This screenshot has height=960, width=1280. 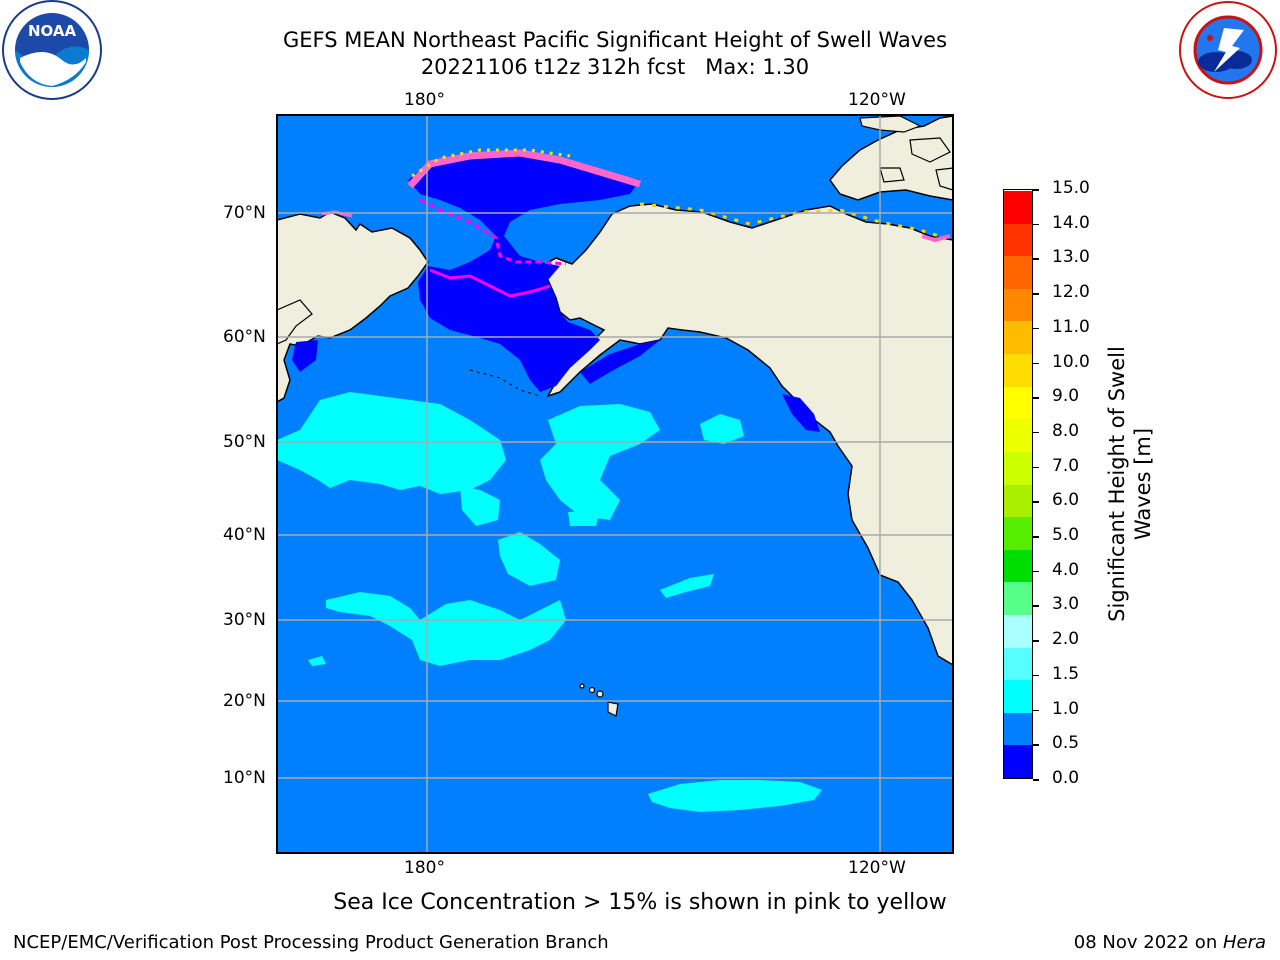 What do you see at coordinates (1066, 430) in the screenshot?
I see `colorbar-tick-label: 8.0` at bounding box center [1066, 430].